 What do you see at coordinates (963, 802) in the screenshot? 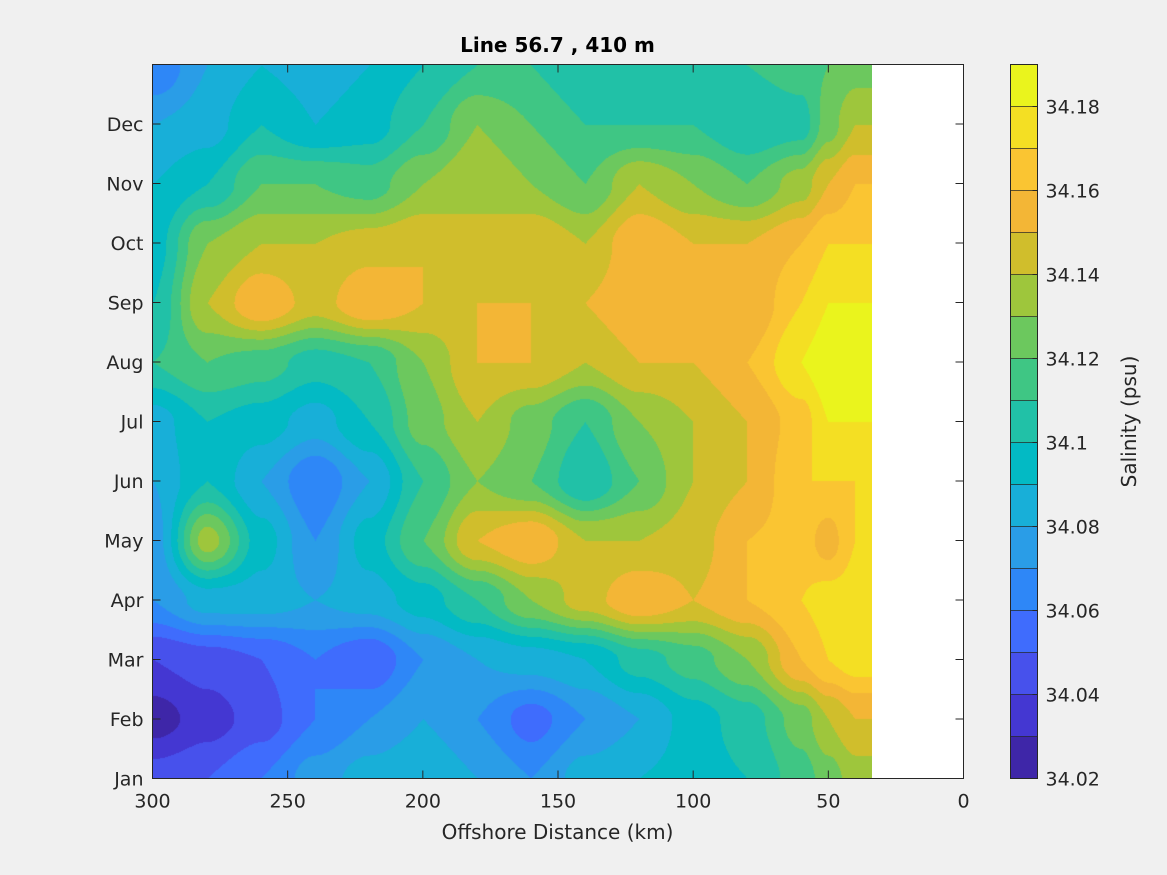
I see `x-tick-label: 0` at bounding box center [963, 802].